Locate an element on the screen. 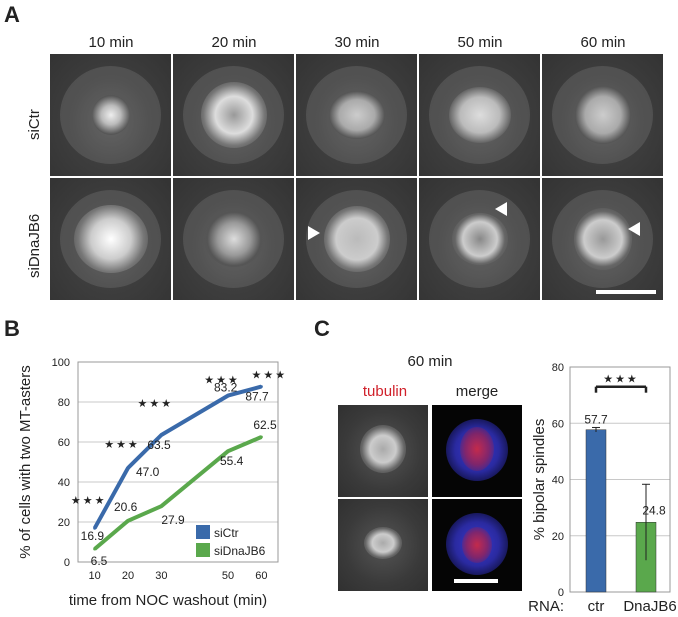 The width and height of the screenshot is (678, 617). significance-stars-60: ★★★ is located at coordinates (270, 376).